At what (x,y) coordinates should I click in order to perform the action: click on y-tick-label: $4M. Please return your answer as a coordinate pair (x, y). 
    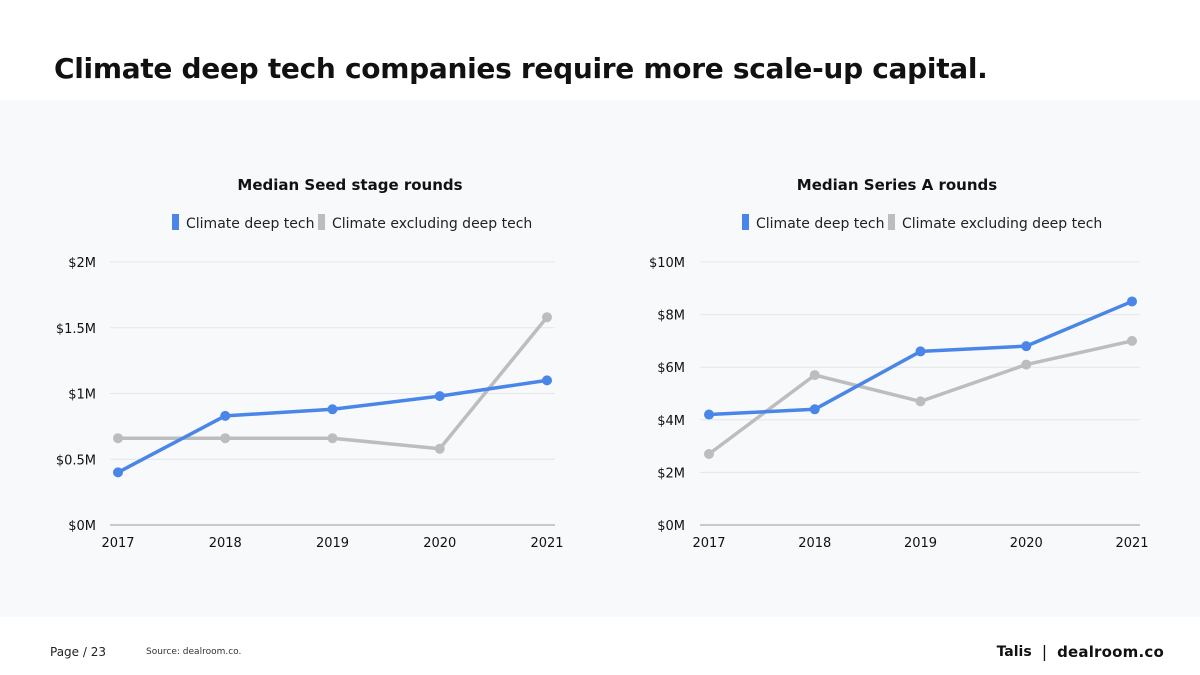
    Looking at the image, I should click on (671, 421).